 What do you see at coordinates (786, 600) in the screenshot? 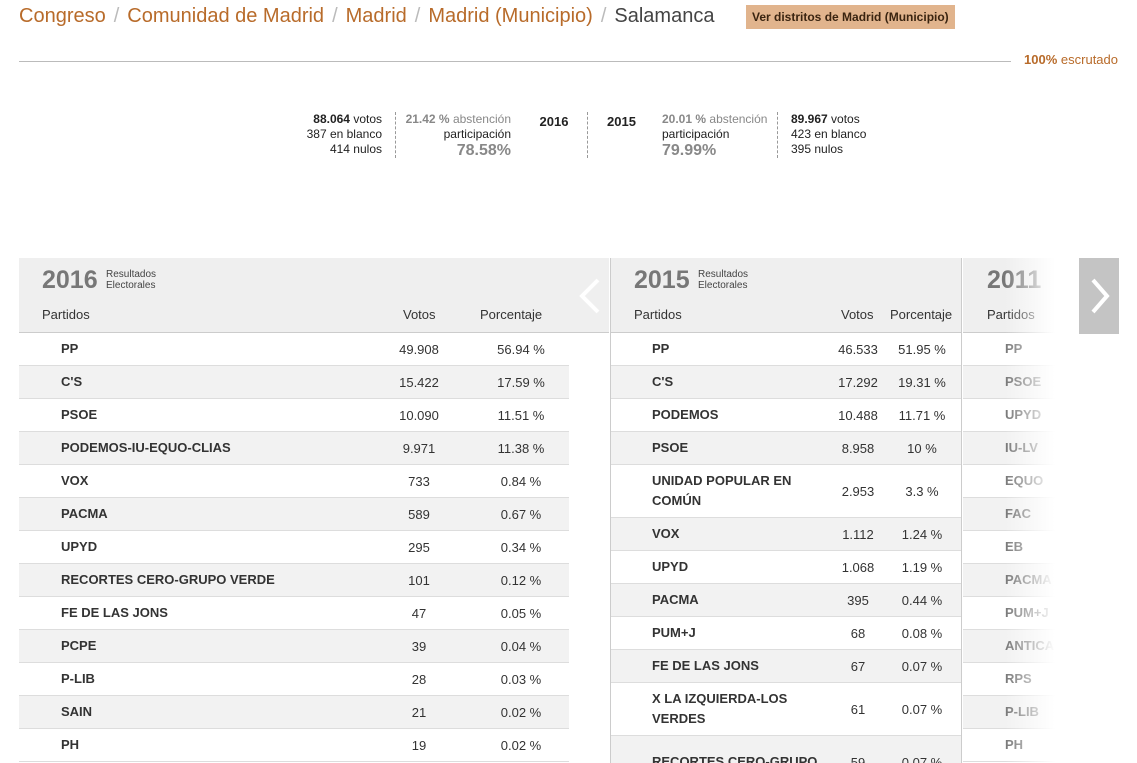
I see `table-row: PACMA 395 0.44 %` at bounding box center [786, 600].